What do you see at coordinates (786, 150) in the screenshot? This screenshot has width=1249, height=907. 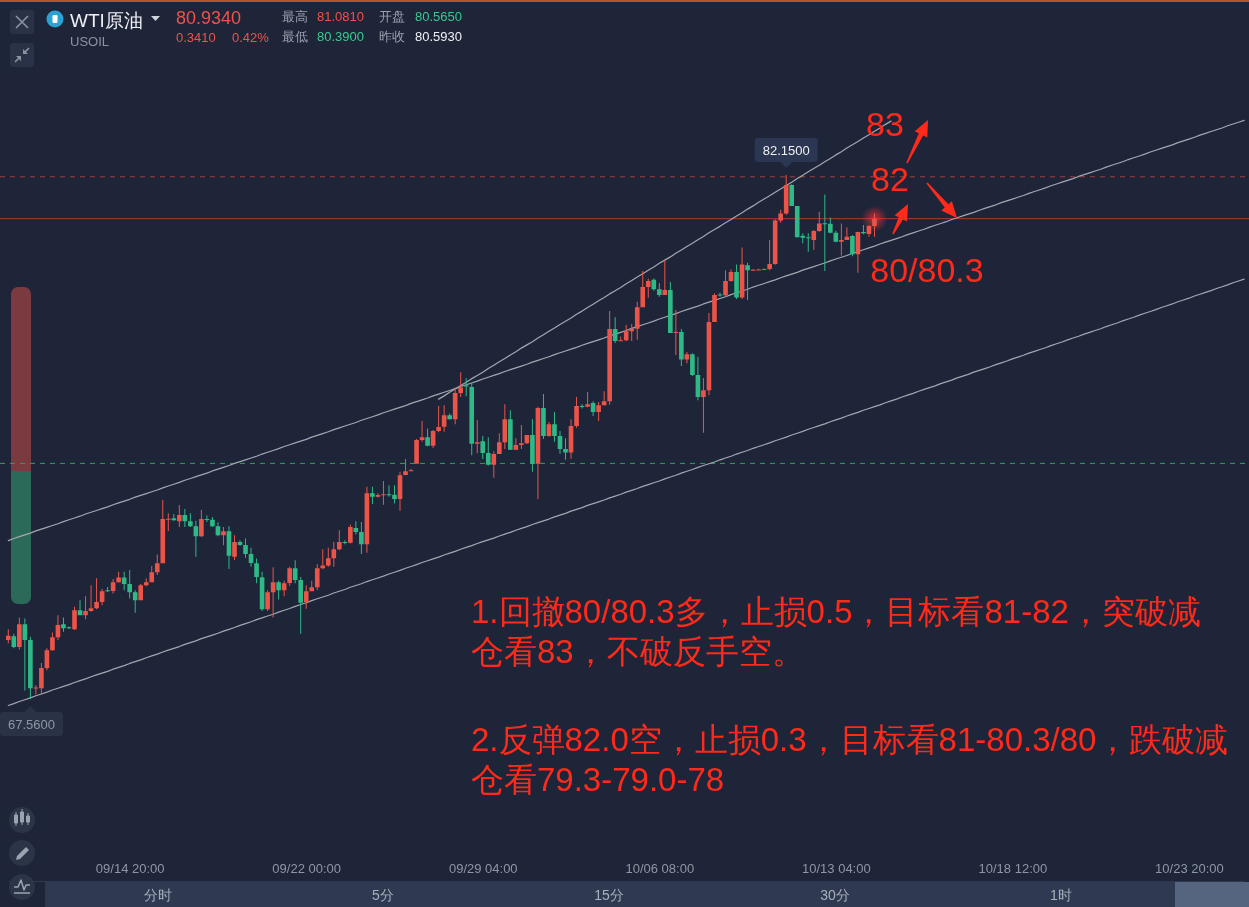 I see `annotation: 82.1500` at bounding box center [786, 150].